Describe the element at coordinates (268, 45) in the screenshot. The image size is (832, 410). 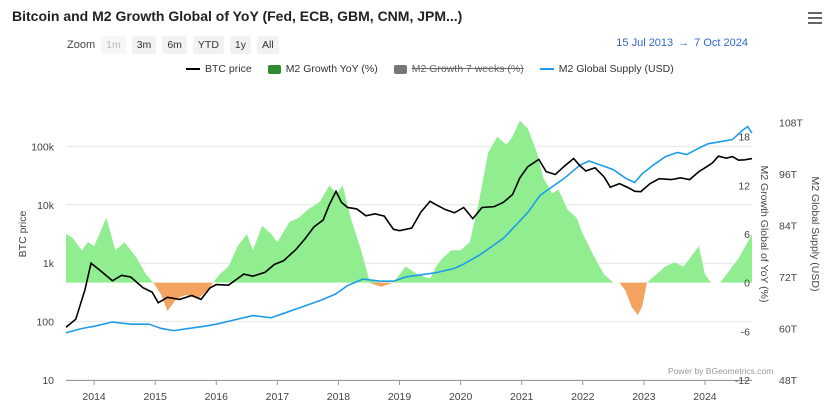
I see `zoom-all-button: All` at that location.